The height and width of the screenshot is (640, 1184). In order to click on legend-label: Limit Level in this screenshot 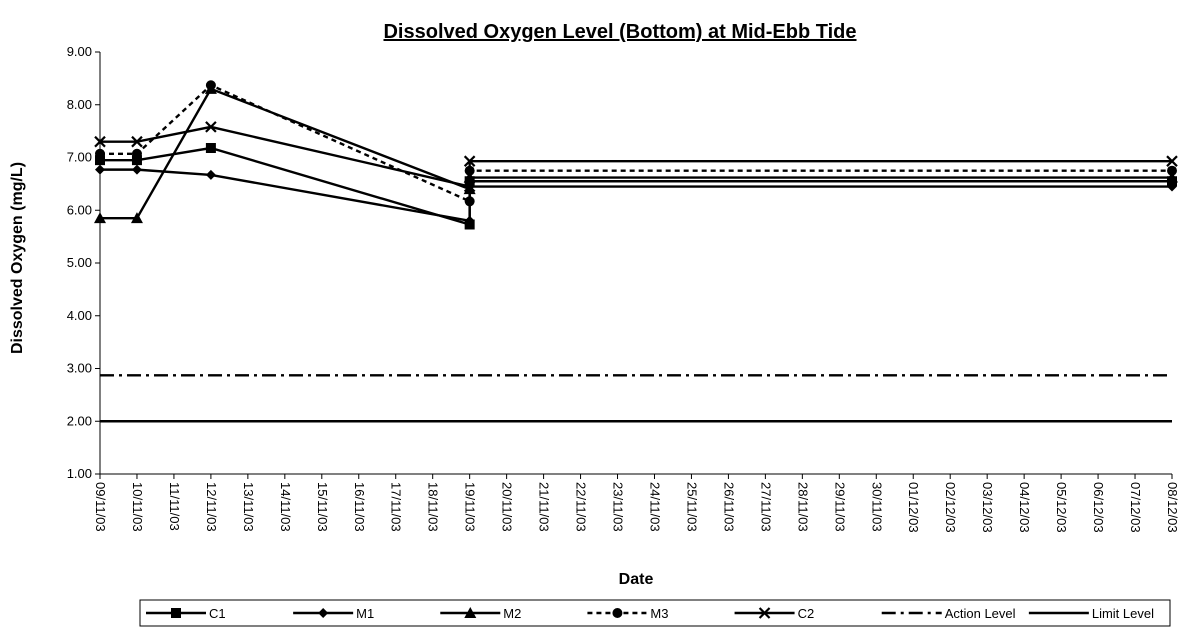, I will do `click(1123, 613)`.